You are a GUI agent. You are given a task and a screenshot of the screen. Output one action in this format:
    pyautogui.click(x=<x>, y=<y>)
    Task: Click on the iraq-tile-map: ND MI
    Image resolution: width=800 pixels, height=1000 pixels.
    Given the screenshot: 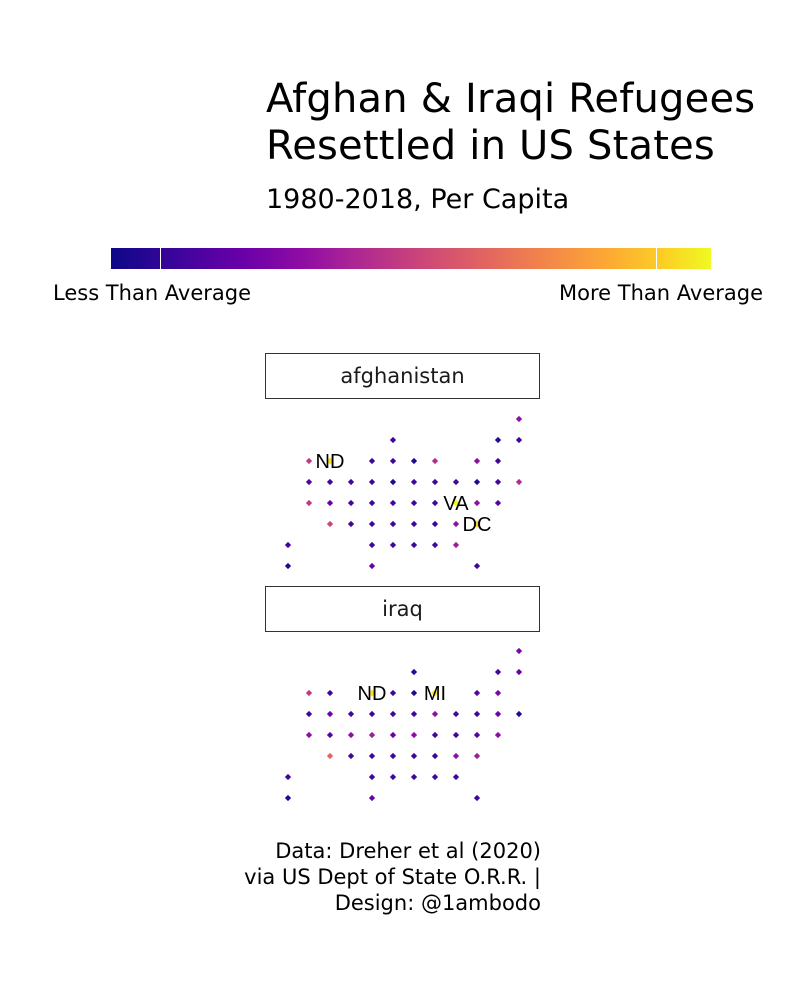 What is the action you would take?
    pyautogui.click(x=403, y=724)
    